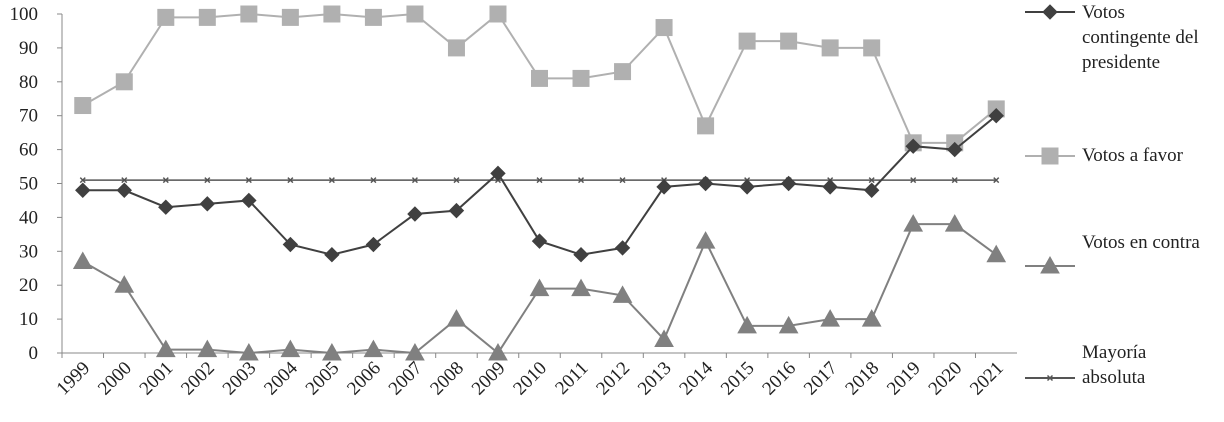 This screenshot has width=1224, height=422. I want to click on x-tick-label: 2008, so click(447, 379).